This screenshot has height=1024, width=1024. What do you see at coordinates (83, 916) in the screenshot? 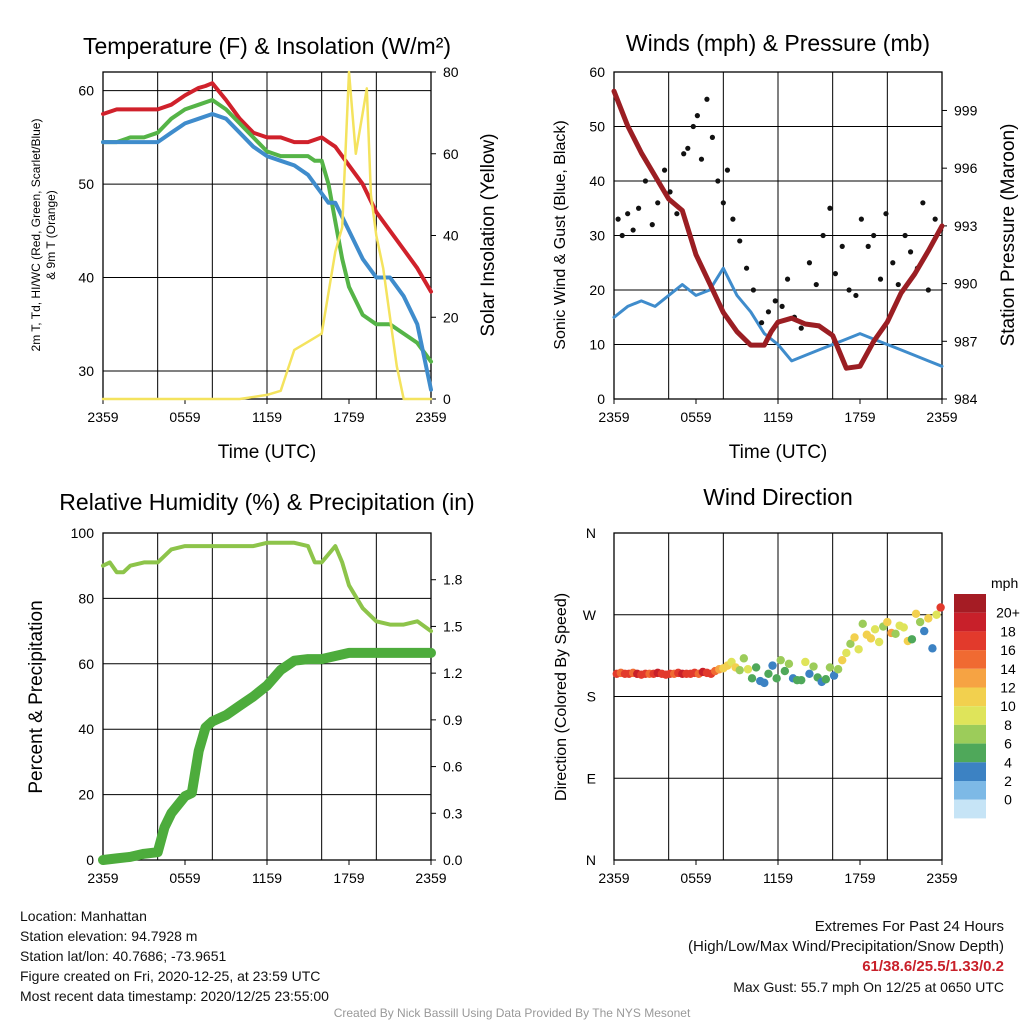
I see `location-text: Location: Manhattan` at bounding box center [83, 916].